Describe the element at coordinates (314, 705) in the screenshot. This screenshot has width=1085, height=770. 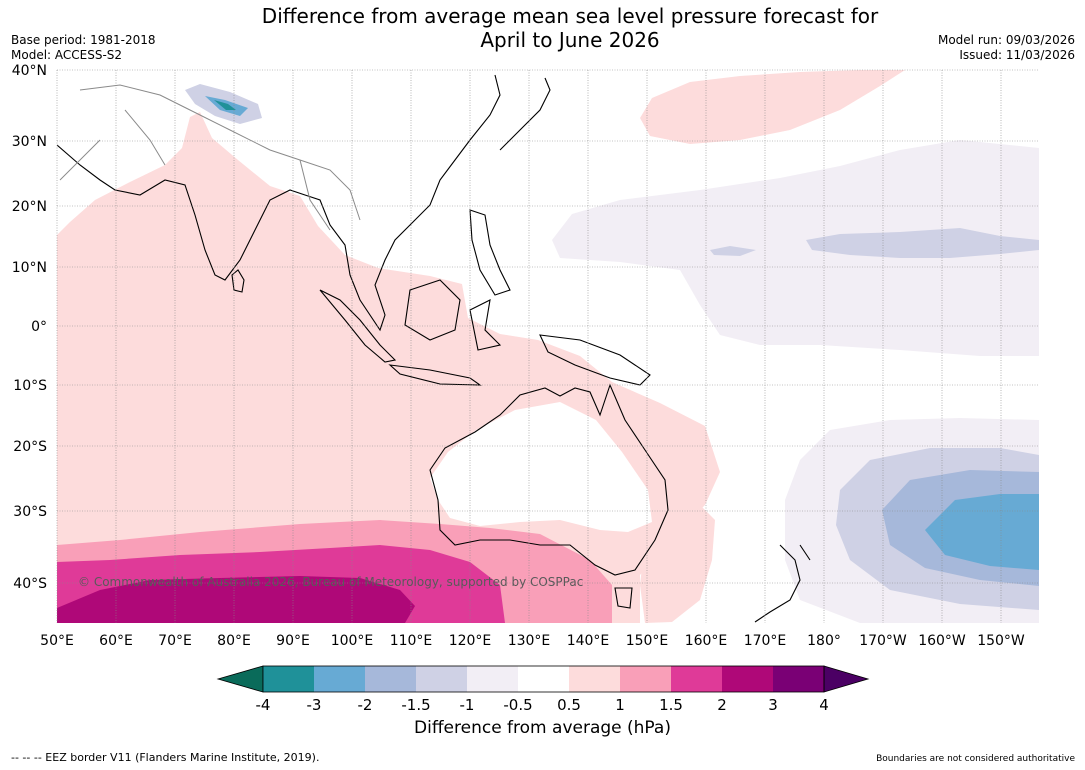
I see `colorbar-tick: -3` at that location.